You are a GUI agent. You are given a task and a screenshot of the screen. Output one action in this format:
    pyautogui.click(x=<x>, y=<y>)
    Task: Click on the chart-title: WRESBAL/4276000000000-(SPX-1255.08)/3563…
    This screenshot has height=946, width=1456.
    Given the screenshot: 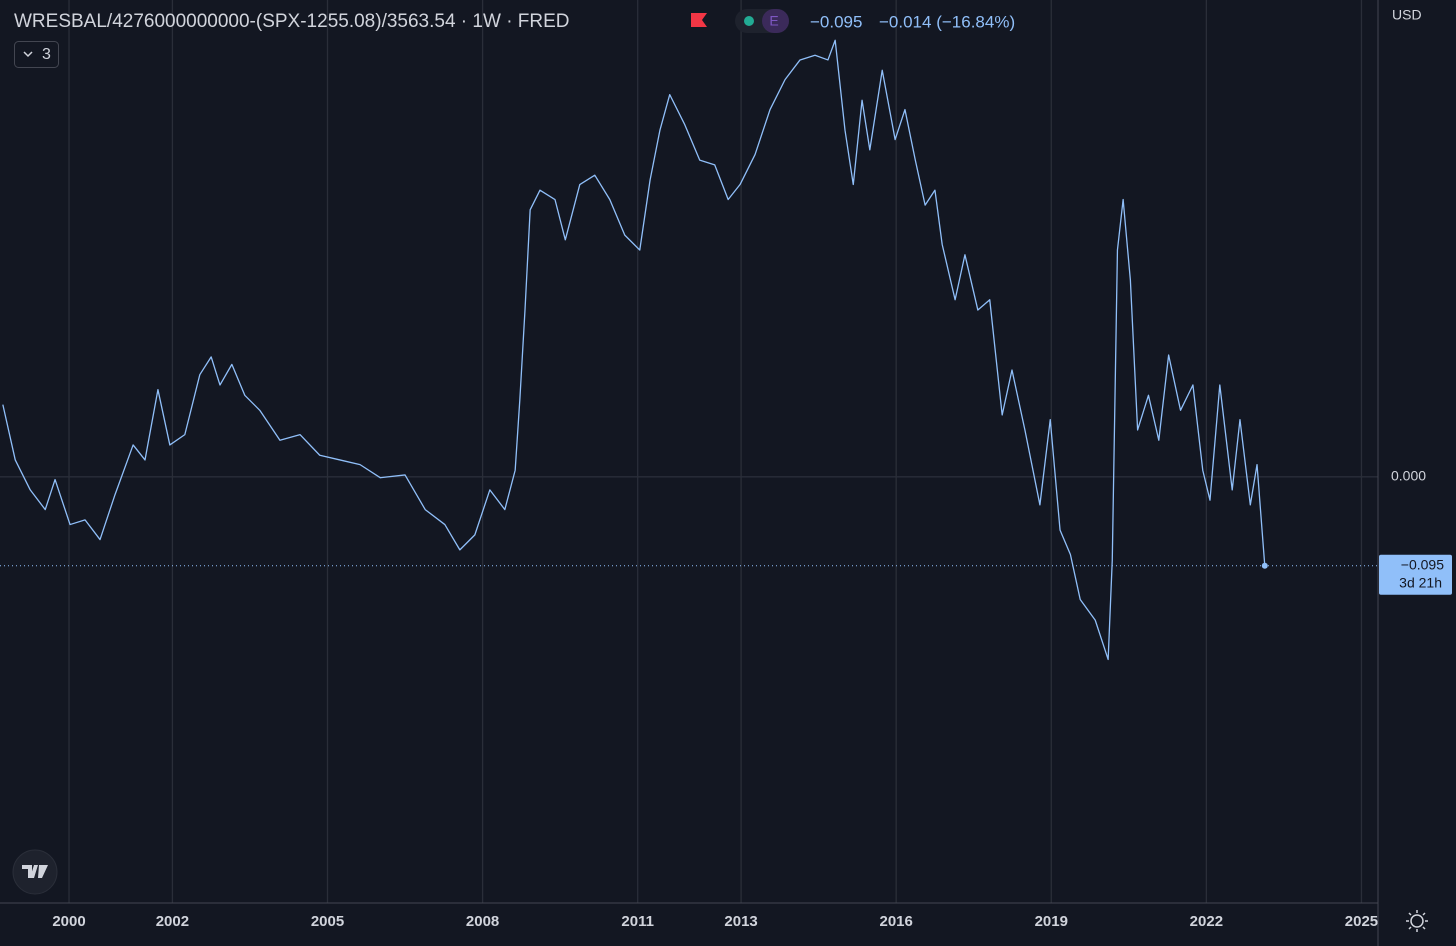 What is the action you would take?
    pyautogui.click(x=292, y=21)
    